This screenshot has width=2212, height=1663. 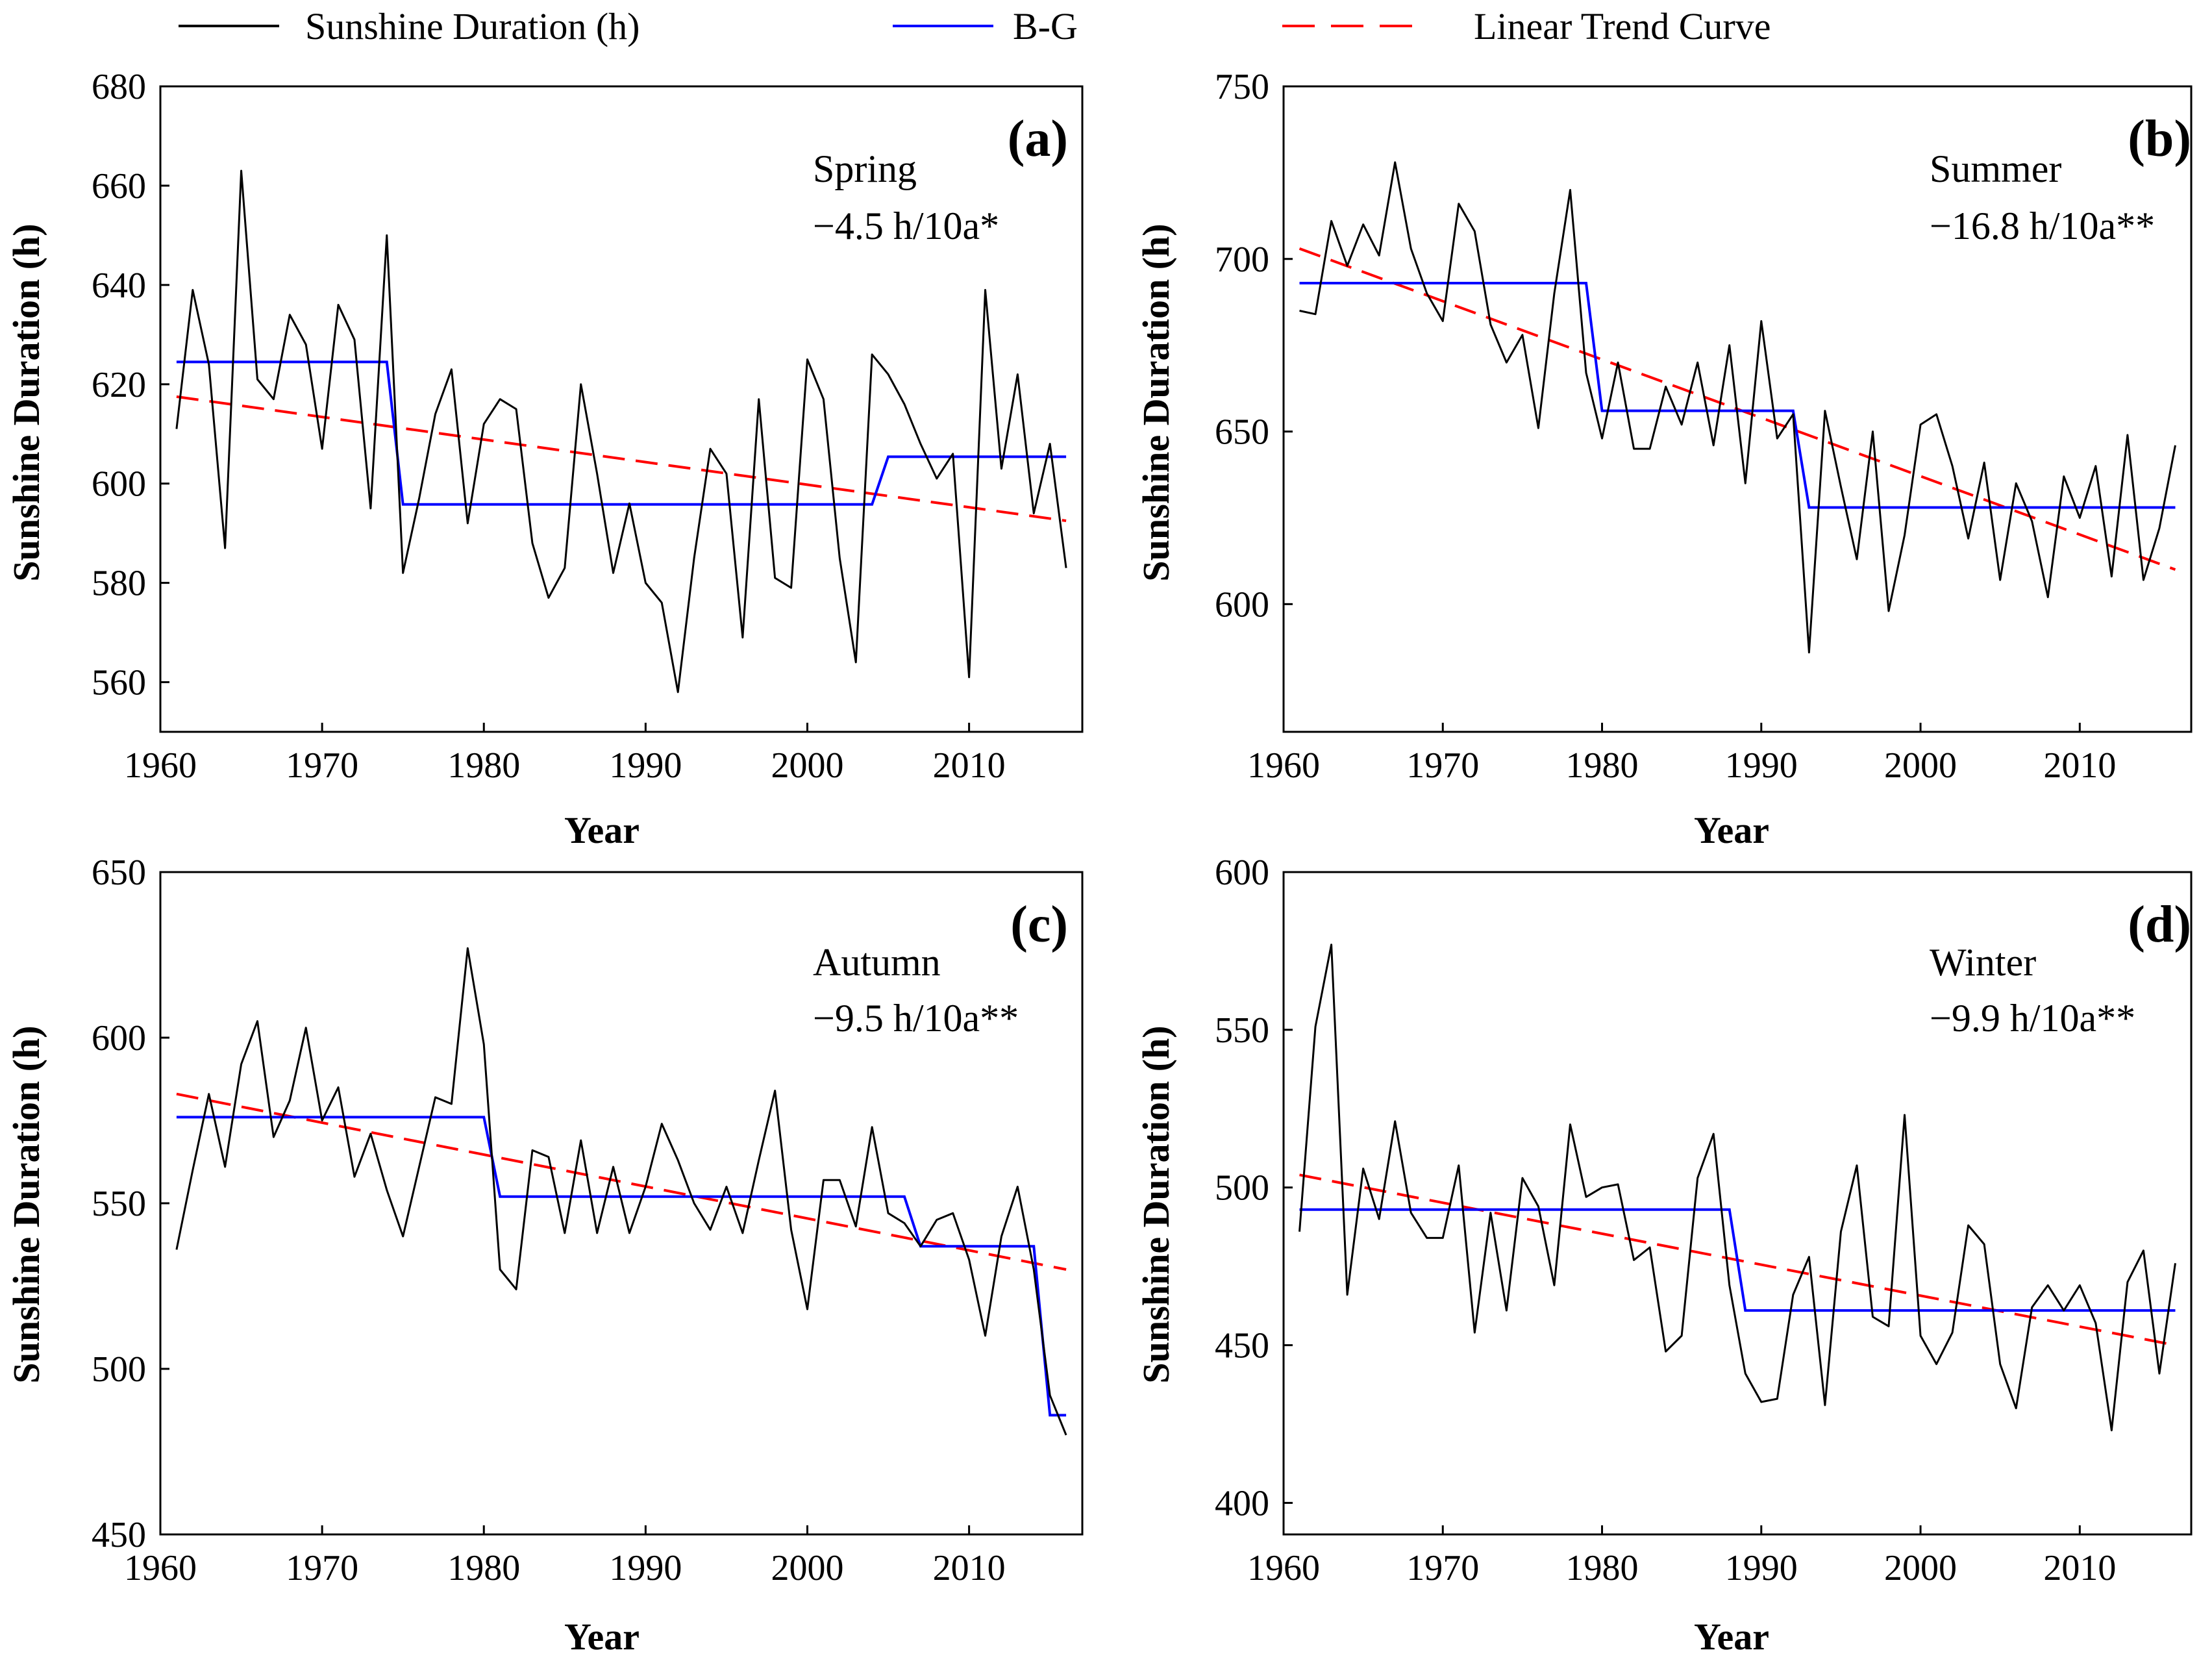 I want to click on x-axis-title-spring: Year, so click(x=602, y=830).